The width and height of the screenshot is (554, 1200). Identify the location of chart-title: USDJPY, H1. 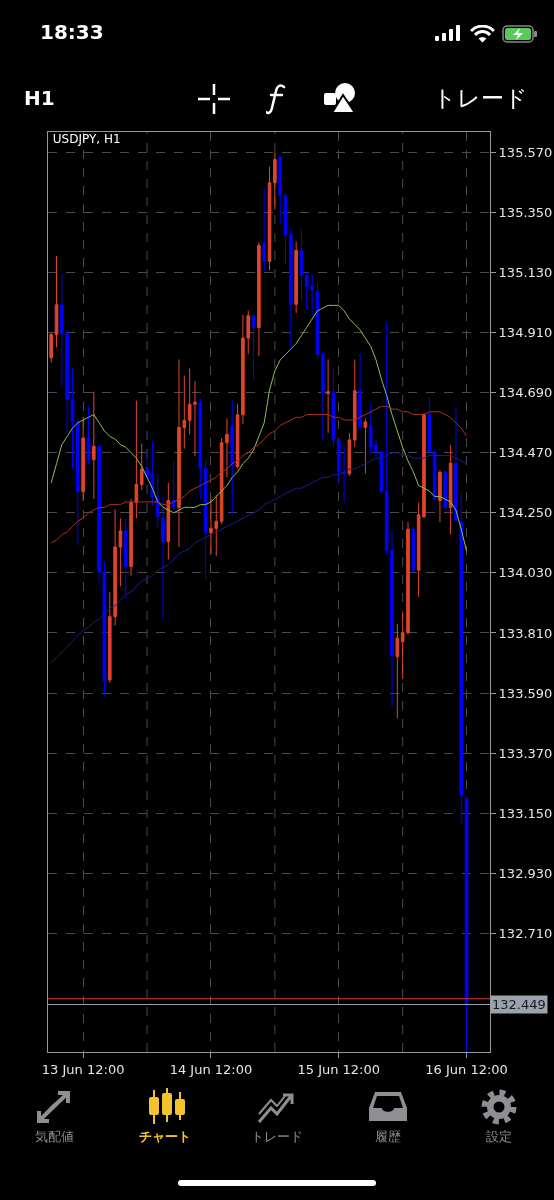
(86, 139).